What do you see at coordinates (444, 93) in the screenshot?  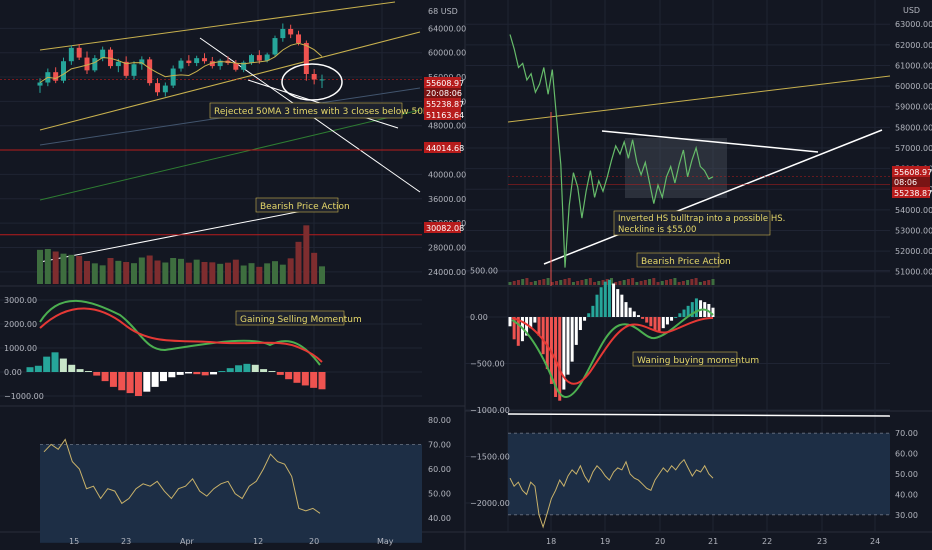 I see `tag-left-countdown: 20:08:06` at bounding box center [444, 93].